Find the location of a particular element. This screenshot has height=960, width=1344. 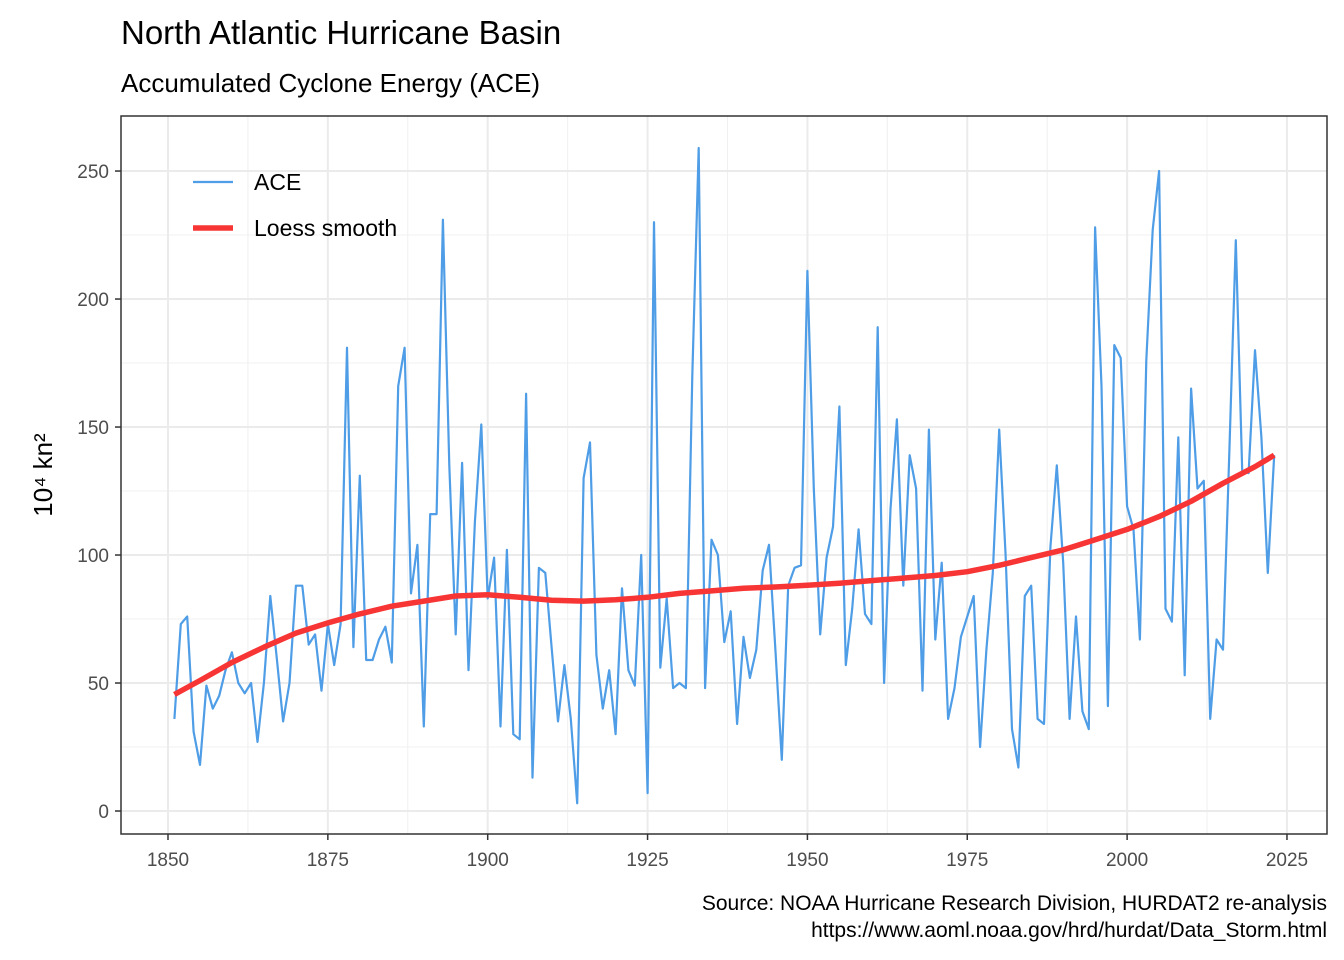

y-tick-label: 0 is located at coordinates (103, 812).